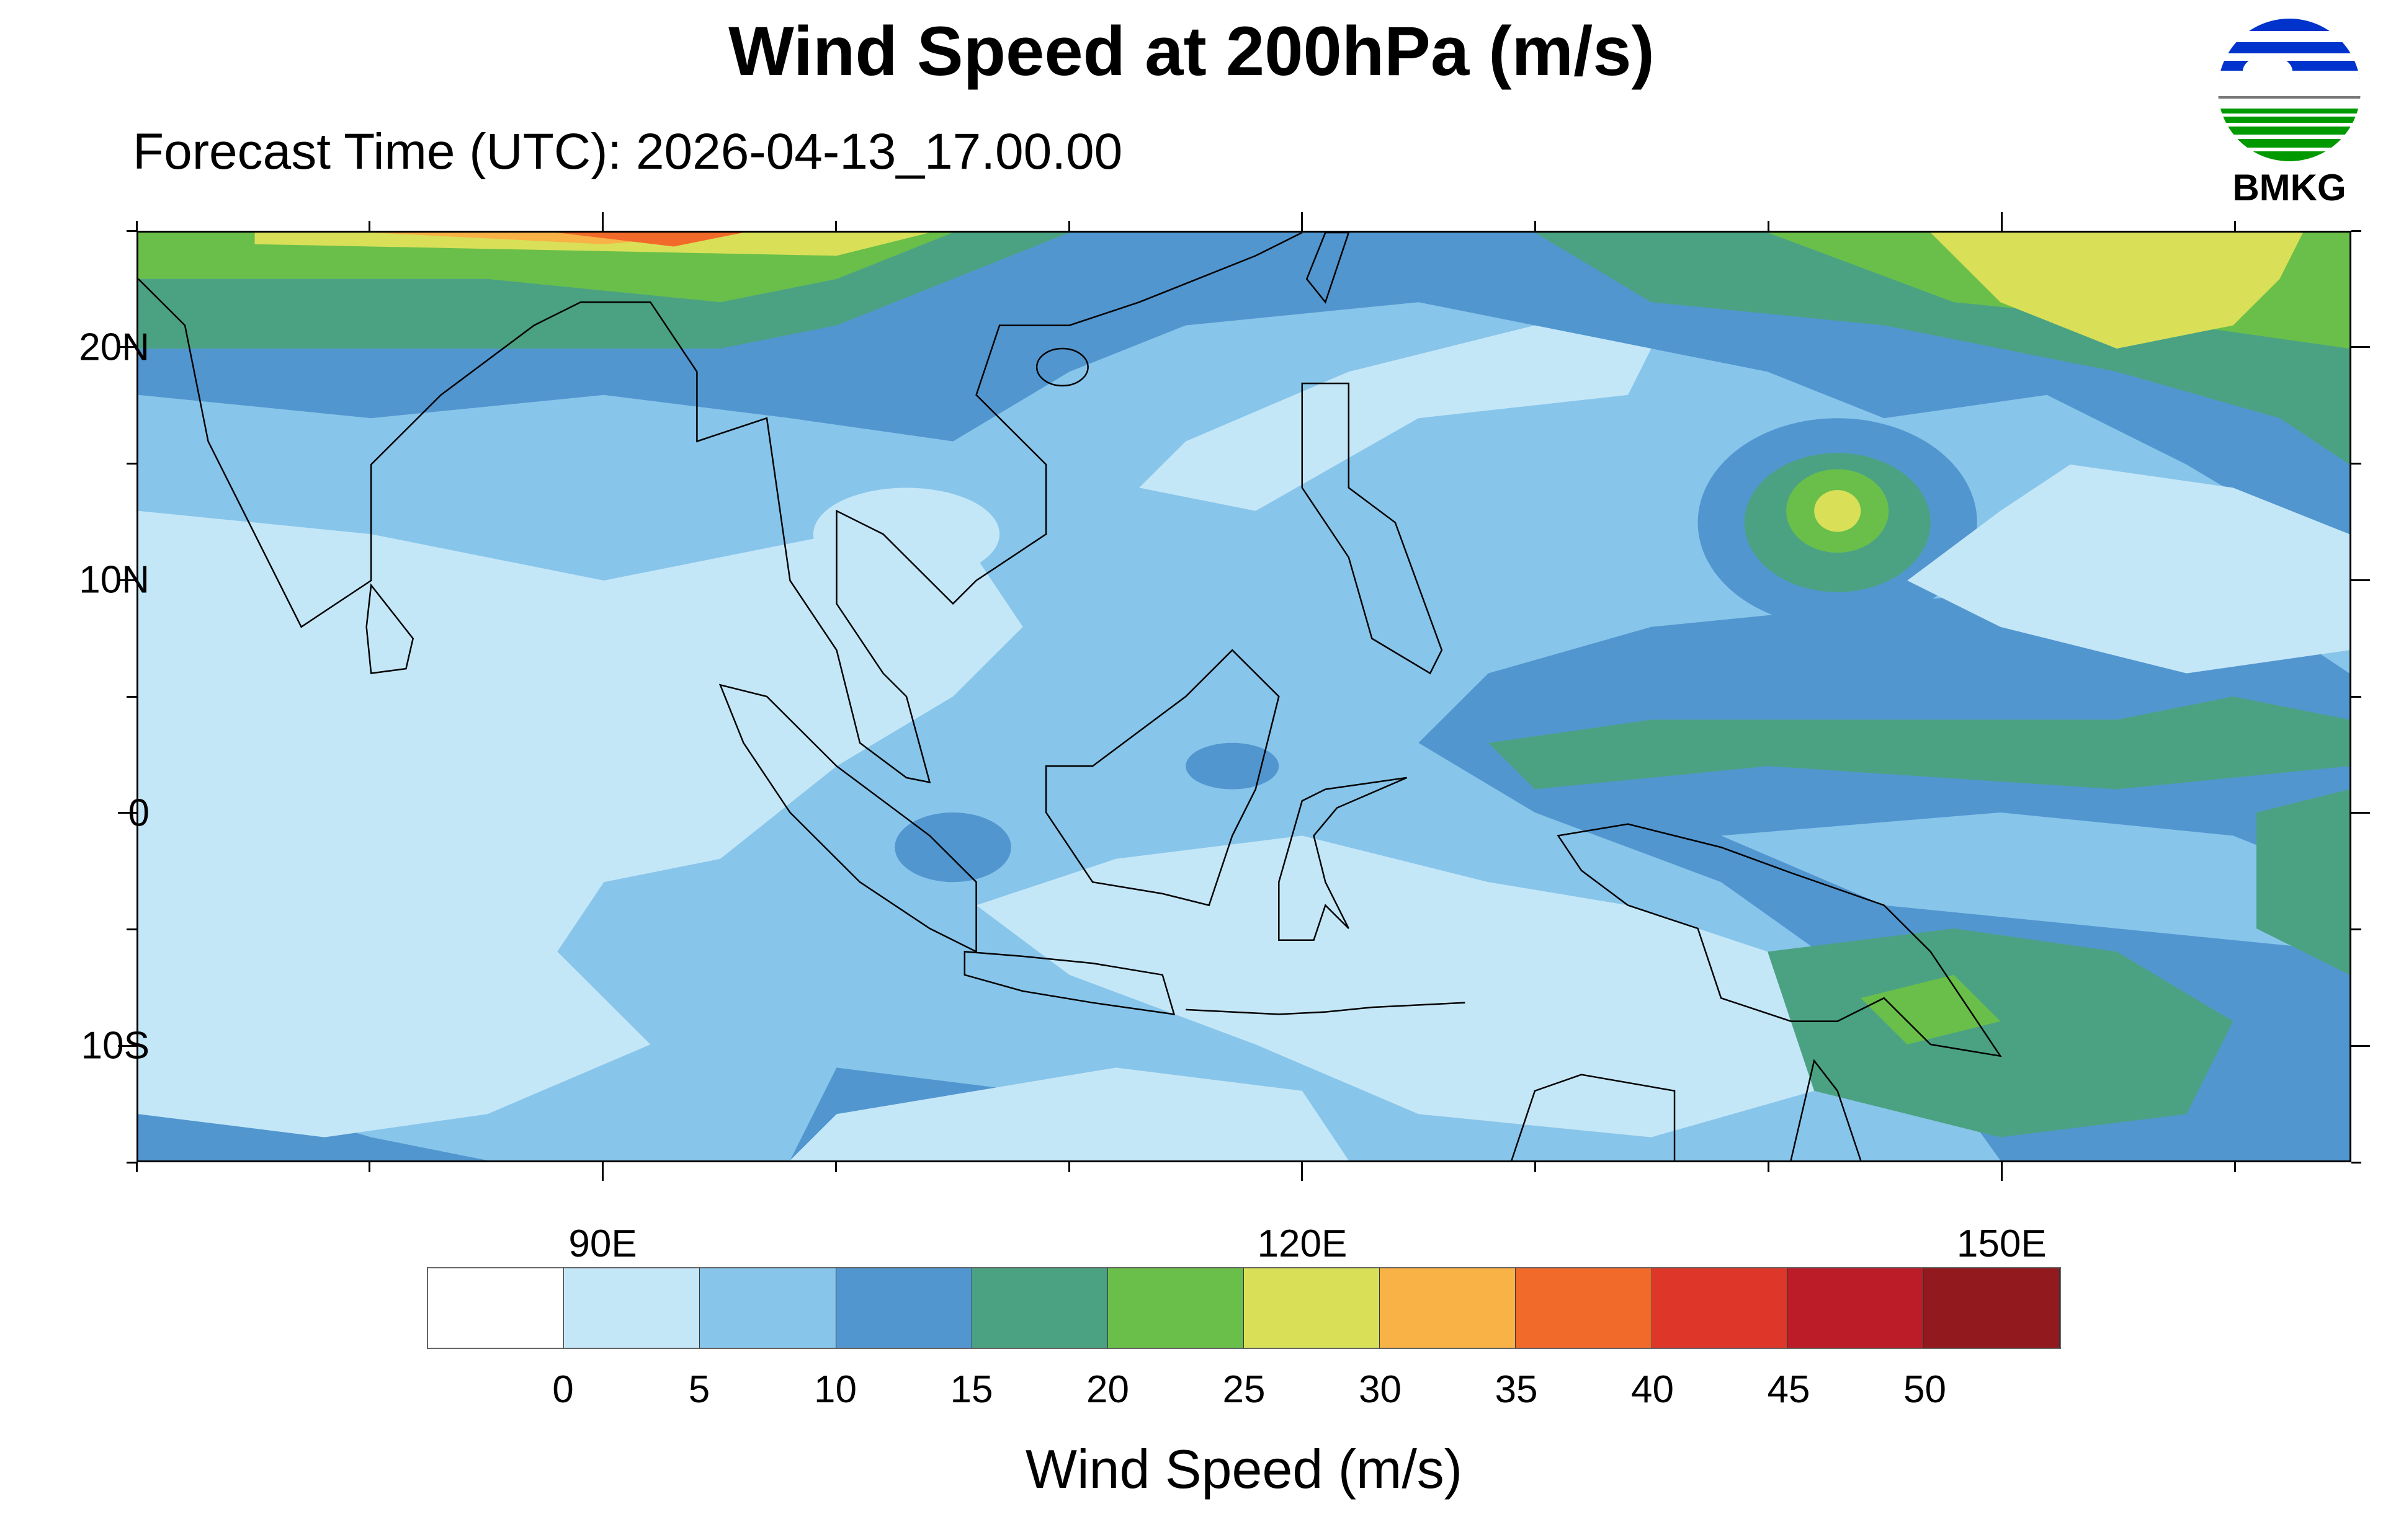 The image size is (2383, 1540). I want to click on colorbar-level-label: 25, so click(1244, 1390).